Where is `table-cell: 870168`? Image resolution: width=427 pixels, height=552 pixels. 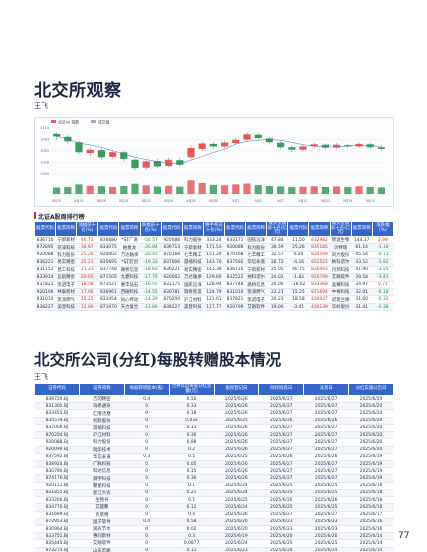 table-cell: 870168 is located at coordinates (235, 255).